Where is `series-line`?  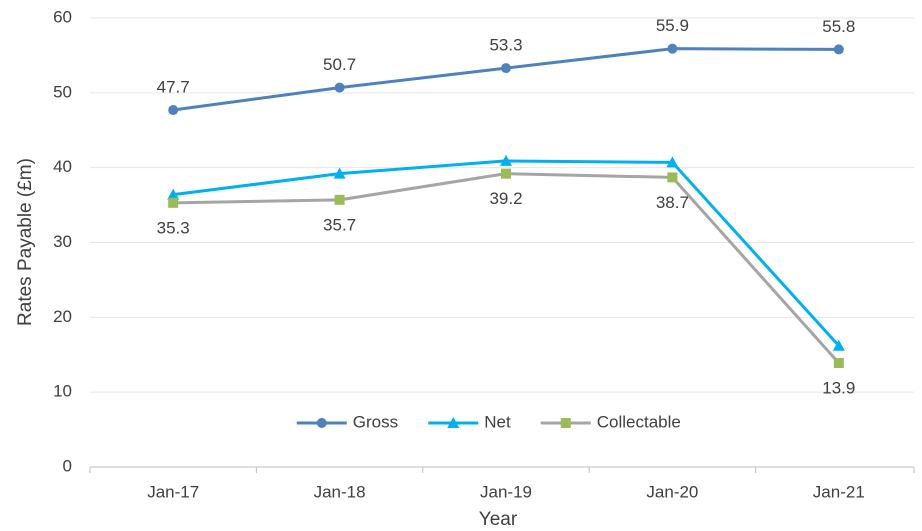
series-line is located at coordinates (505, 79).